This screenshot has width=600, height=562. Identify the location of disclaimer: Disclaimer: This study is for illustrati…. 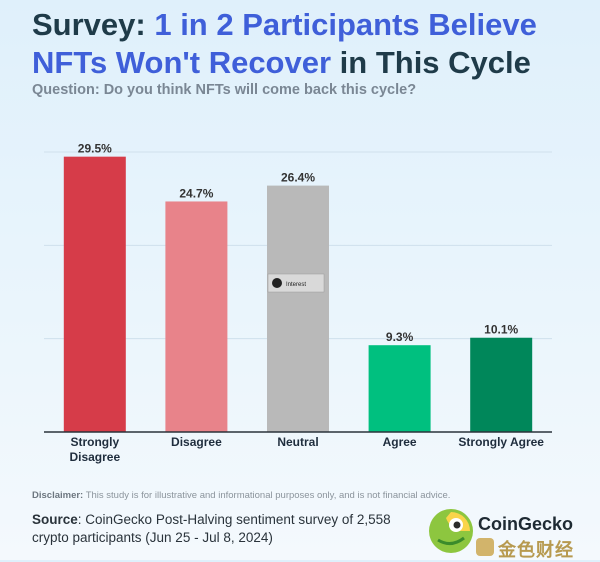
(241, 495).